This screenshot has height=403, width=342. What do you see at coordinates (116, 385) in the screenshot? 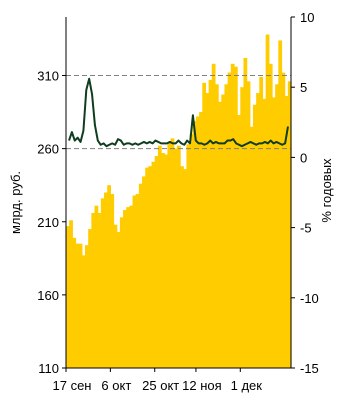
I see `x-tick-label: 6 окт` at bounding box center [116, 385].